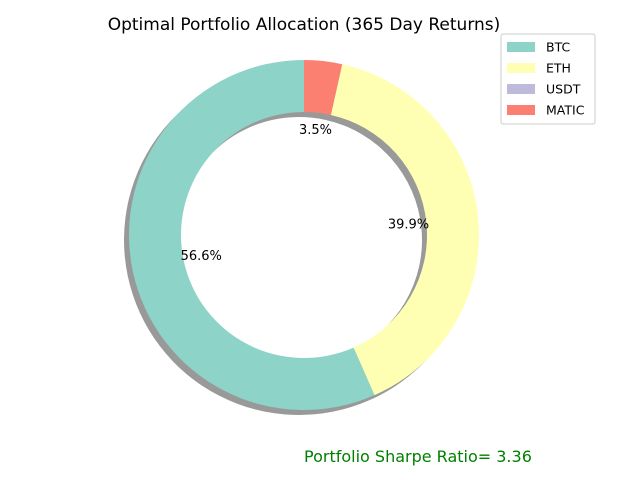  I want to click on legend-label-matic: MATIC, so click(565, 110).